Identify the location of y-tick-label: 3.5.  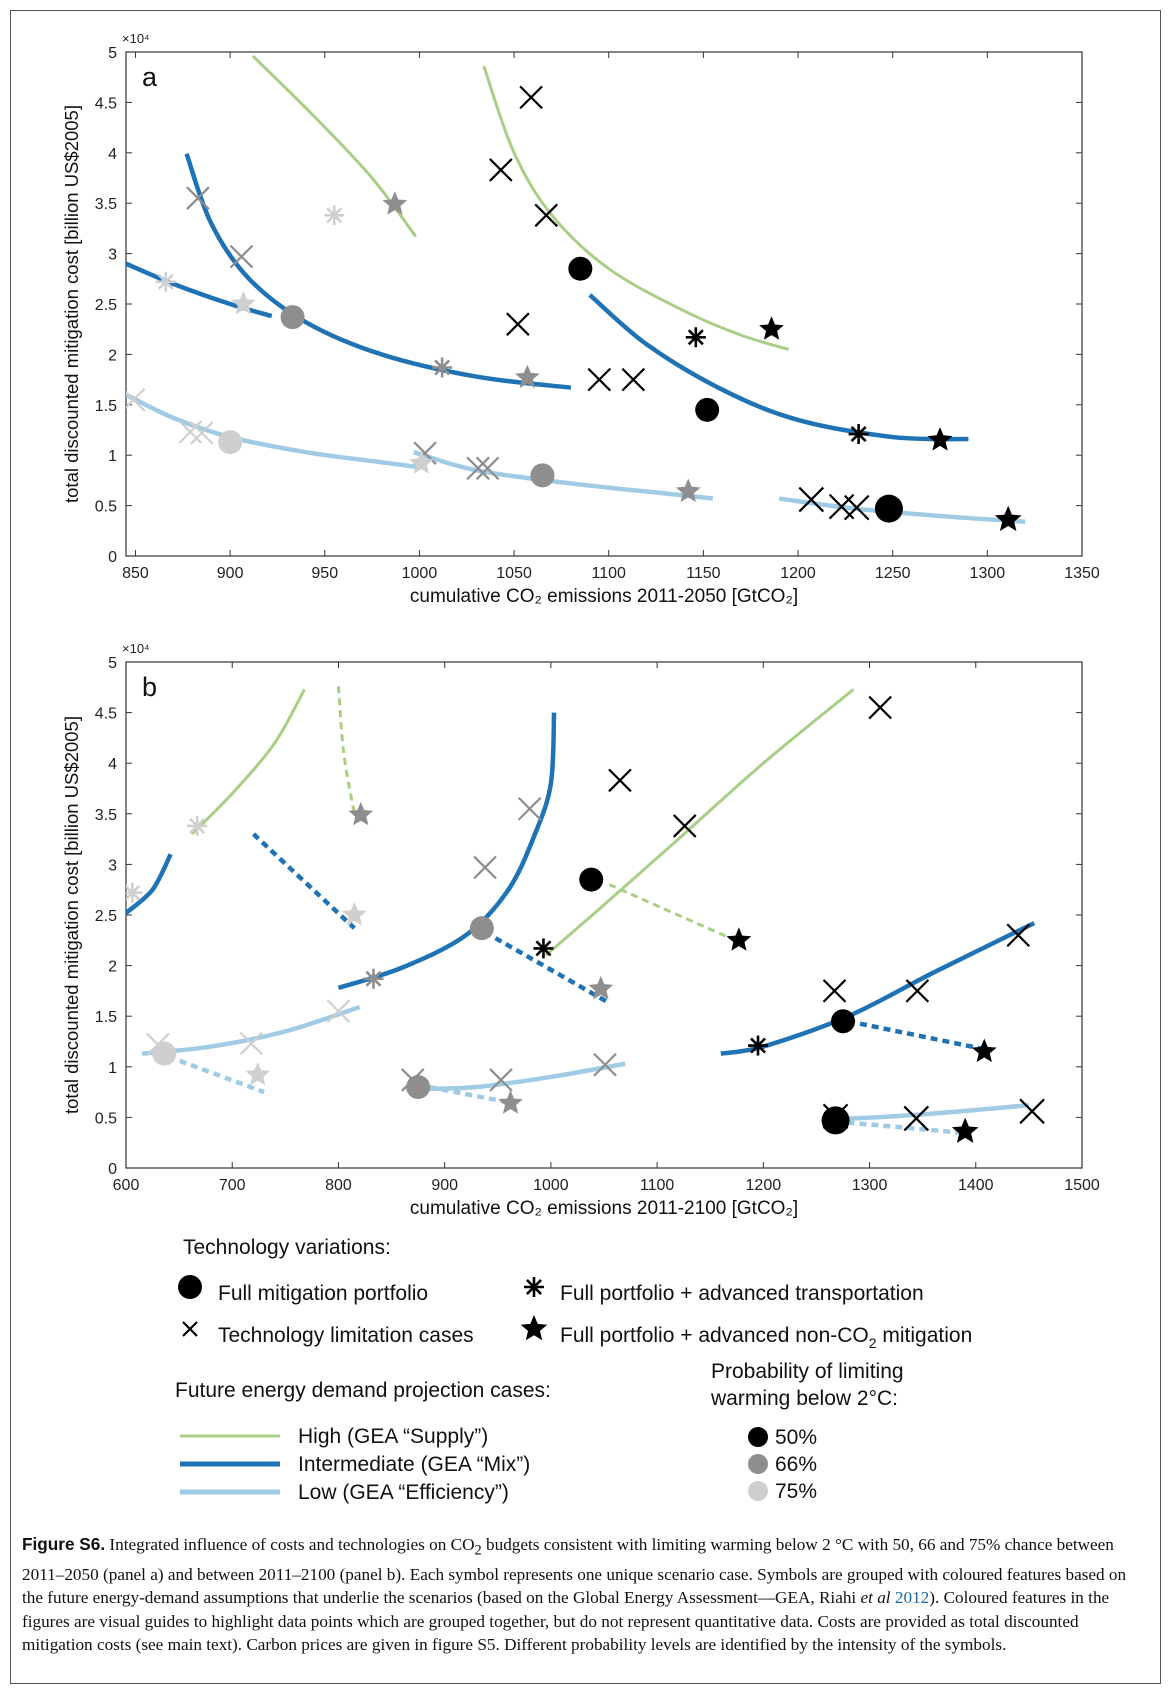
(106, 204).